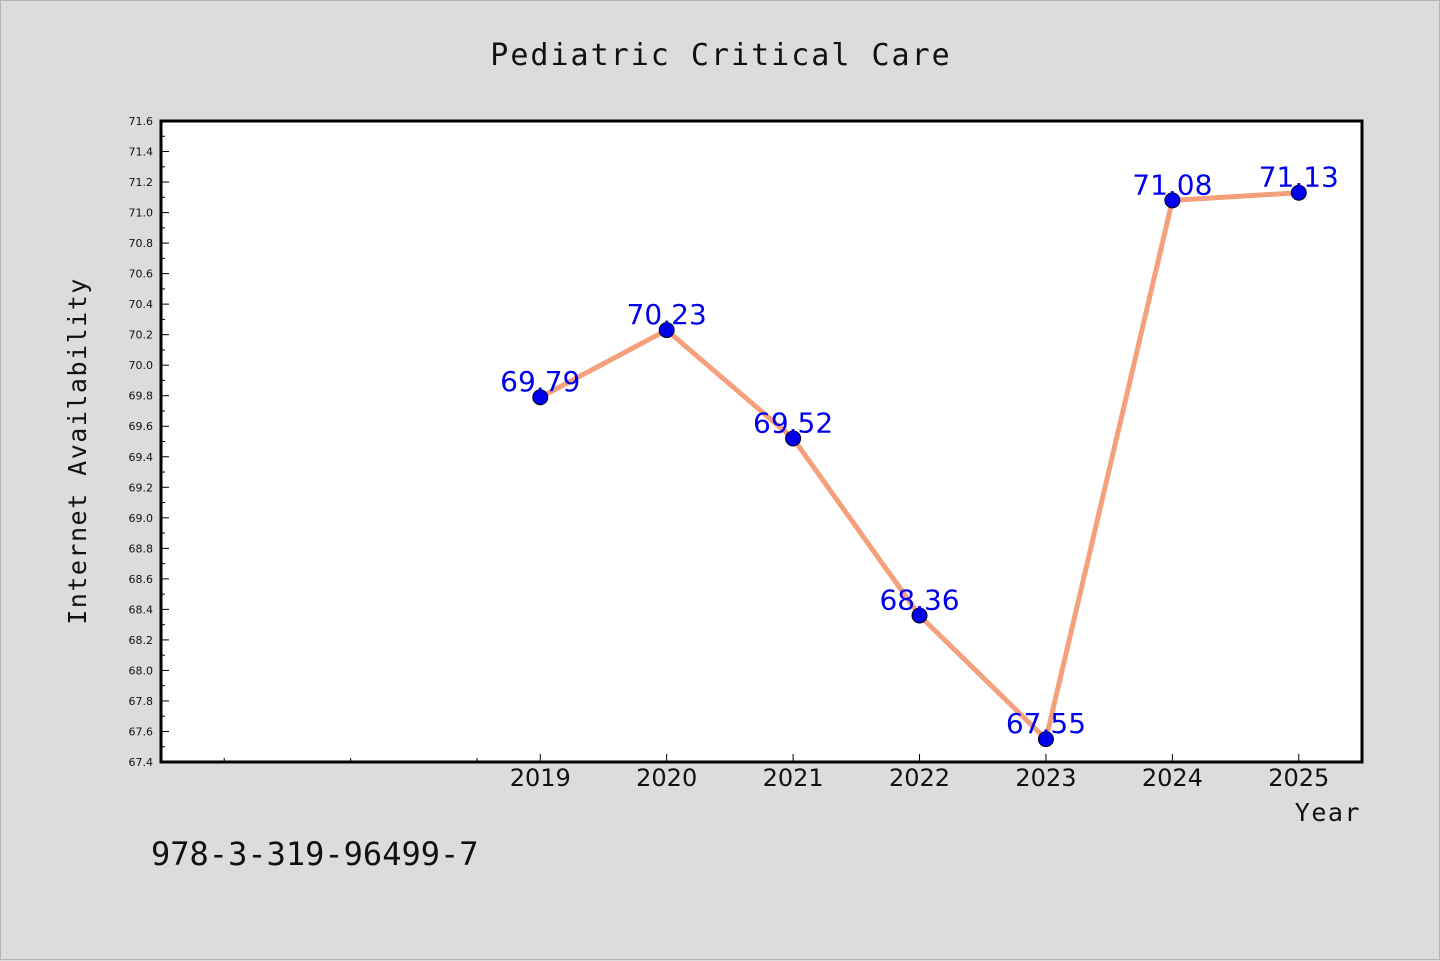 The width and height of the screenshot is (1440, 961). What do you see at coordinates (141, 365) in the screenshot?
I see `y-tick-label: 70.0` at bounding box center [141, 365].